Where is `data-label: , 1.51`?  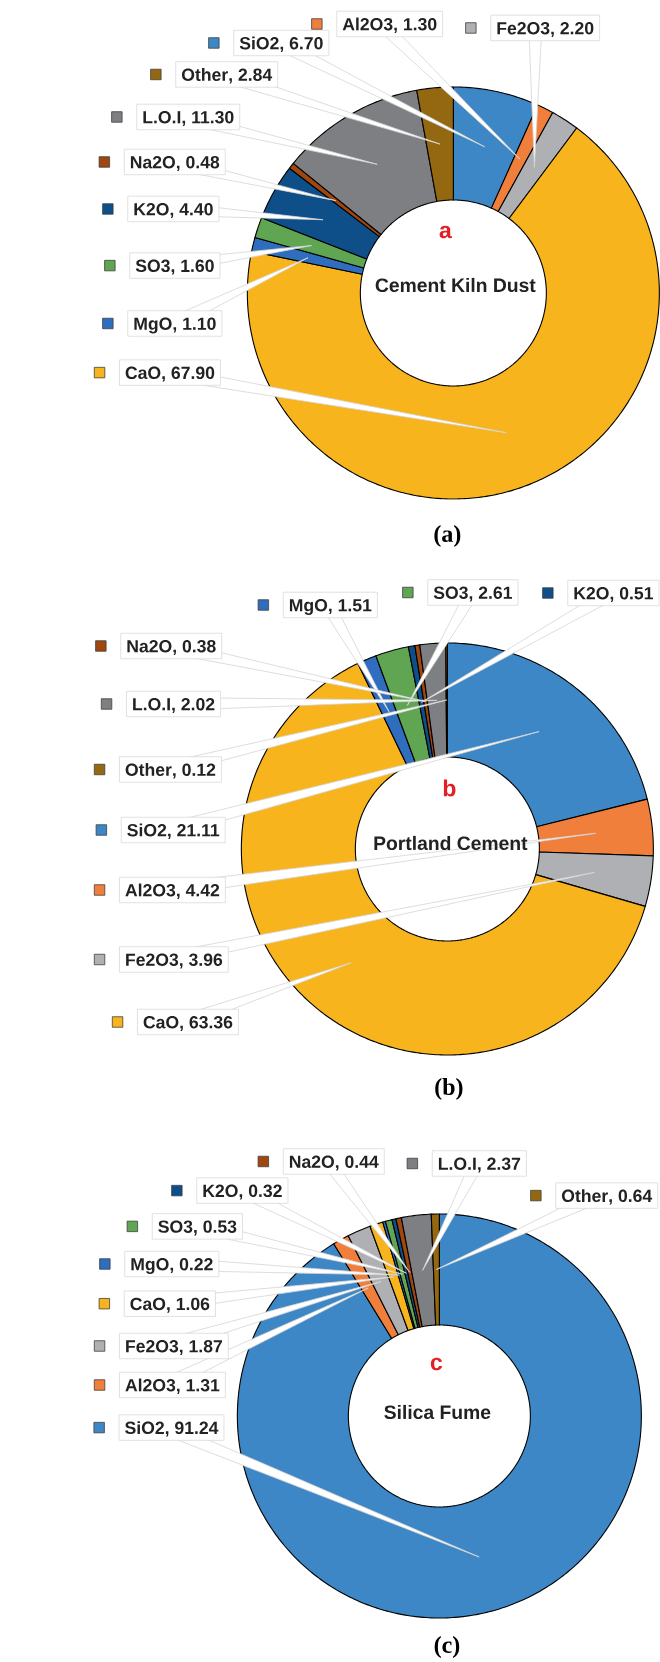
data-label: , 1.51 is located at coordinates (350, 607).